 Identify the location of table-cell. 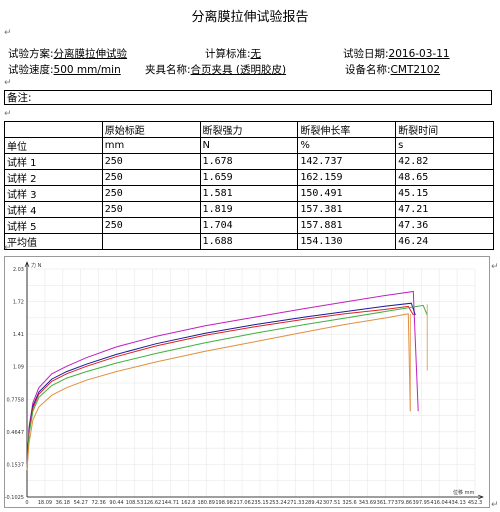
(151, 241).